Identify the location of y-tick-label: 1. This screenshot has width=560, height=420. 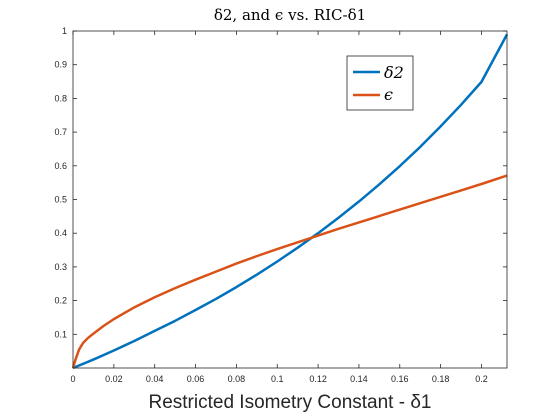
(64, 31).